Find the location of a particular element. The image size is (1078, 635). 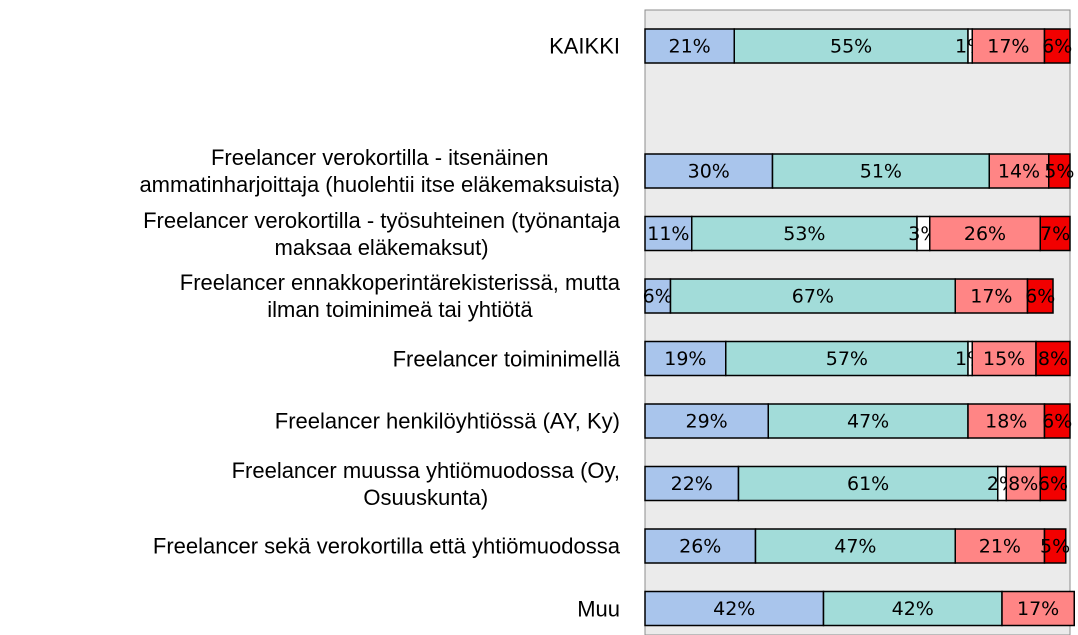

data-label: 61% is located at coordinates (868, 484).